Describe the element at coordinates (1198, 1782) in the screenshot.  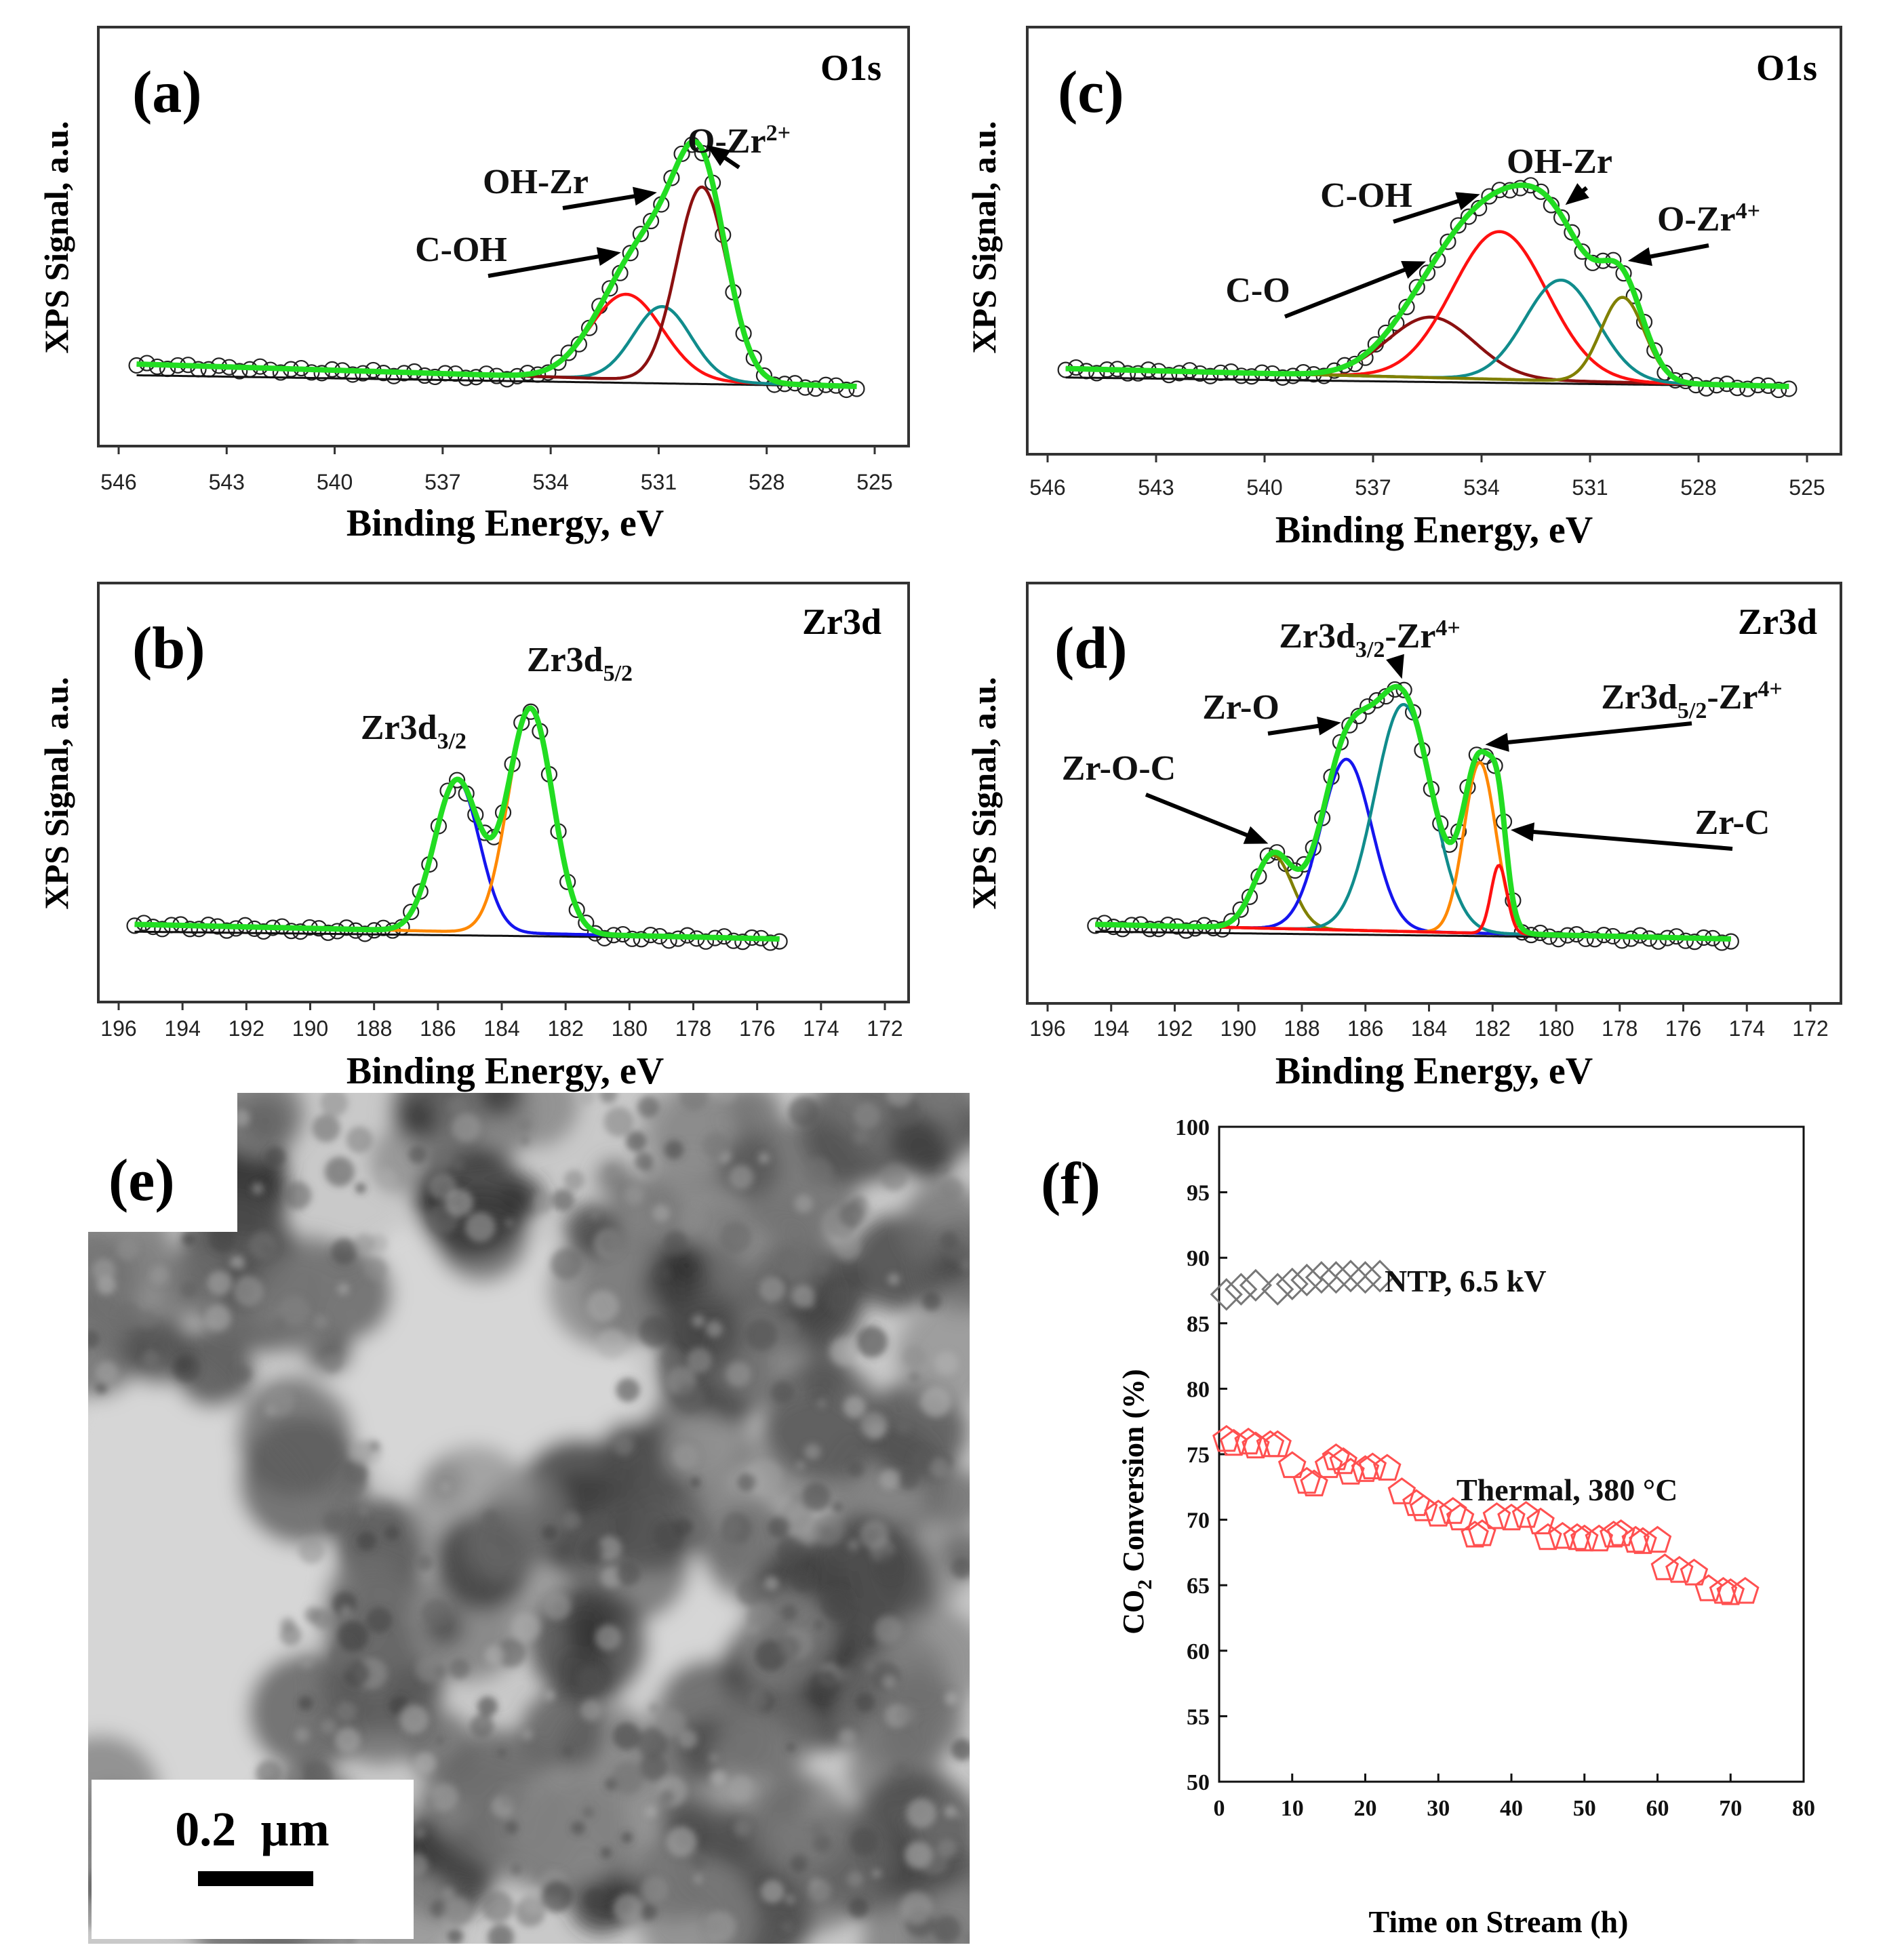
I see `y-tick-label: 50` at that location.